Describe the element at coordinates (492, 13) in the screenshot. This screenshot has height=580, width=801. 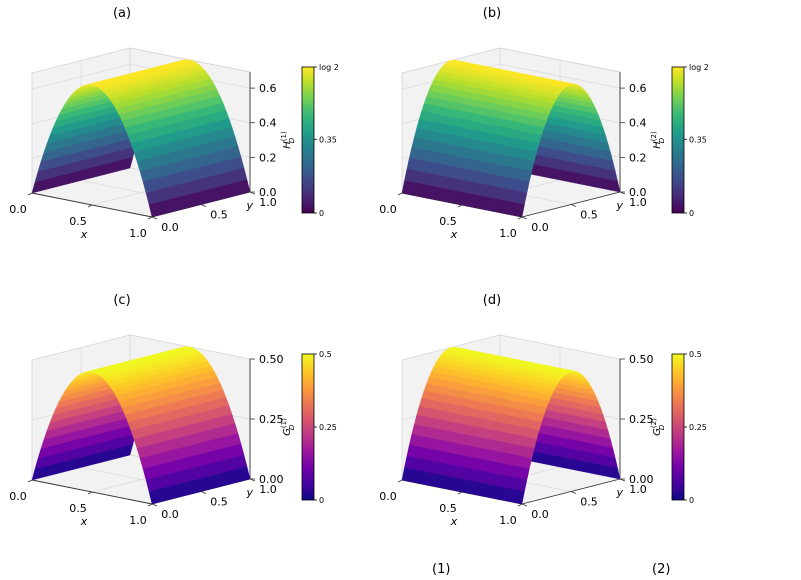
I see `panel-title: (b)` at that location.